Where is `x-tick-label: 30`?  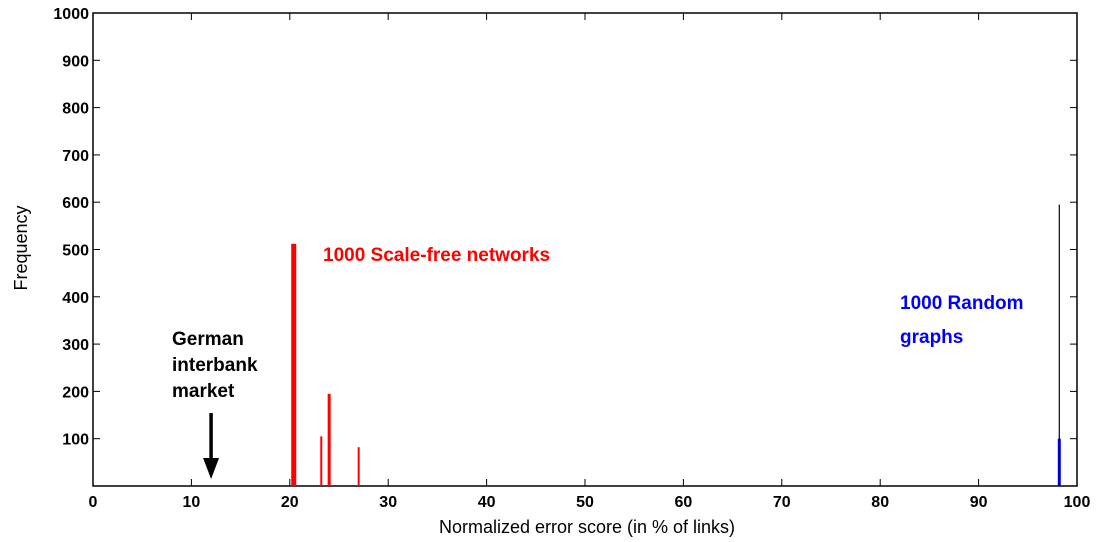 x-tick-label: 30 is located at coordinates (388, 502).